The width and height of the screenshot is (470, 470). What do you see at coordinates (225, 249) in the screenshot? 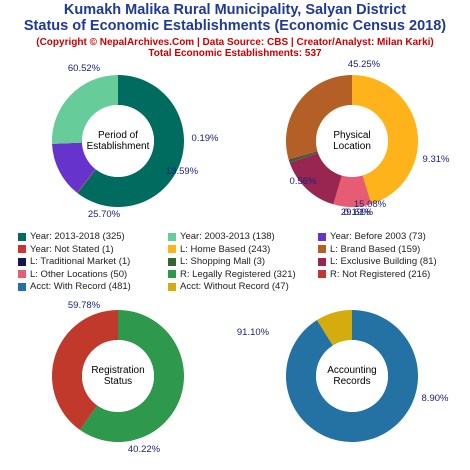
I see `legend-label: L: Home Based (243)` at bounding box center [225, 249].